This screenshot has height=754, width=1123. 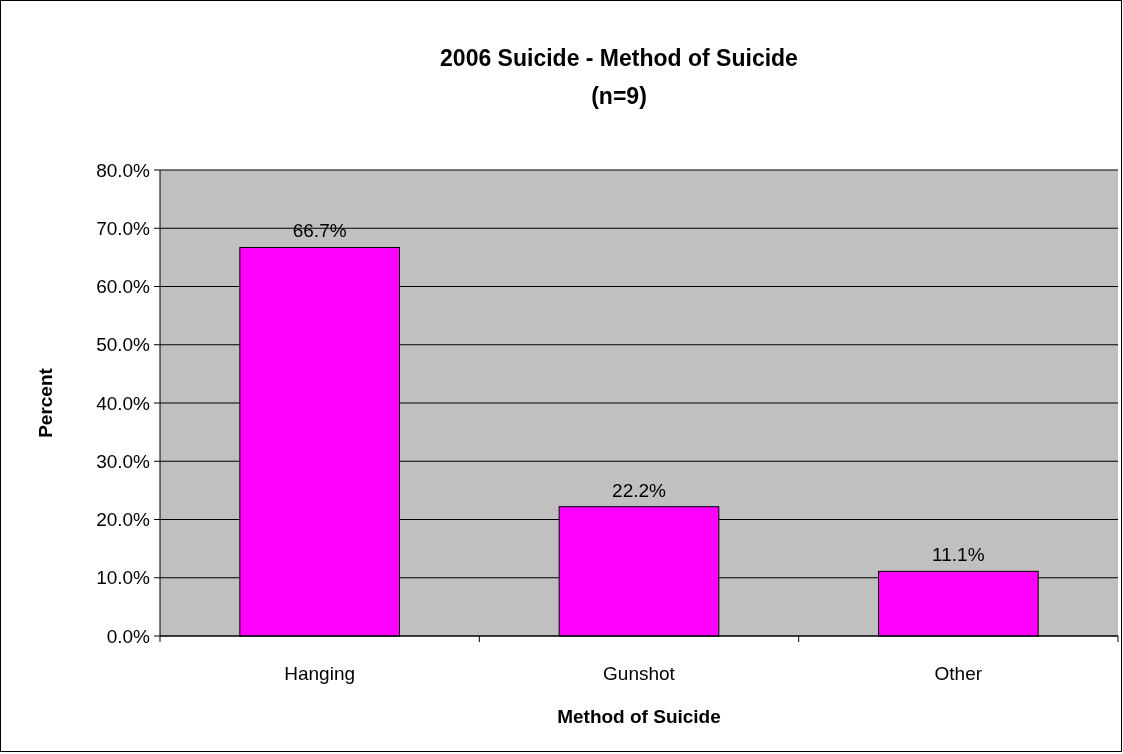 I want to click on x-tick-label: Other, so click(x=958, y=673).